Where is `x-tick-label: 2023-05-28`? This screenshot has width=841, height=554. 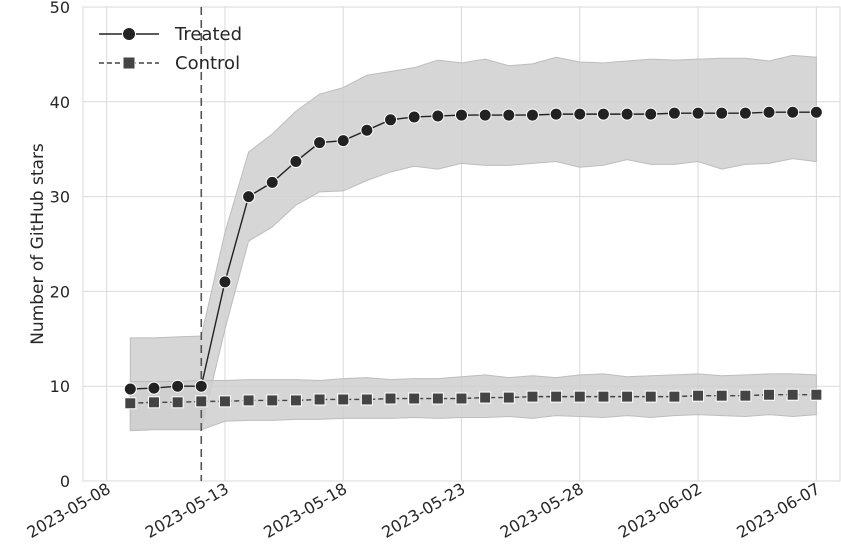
x-tick-label: 2023-05-28 is located at coordinates (542, 510).